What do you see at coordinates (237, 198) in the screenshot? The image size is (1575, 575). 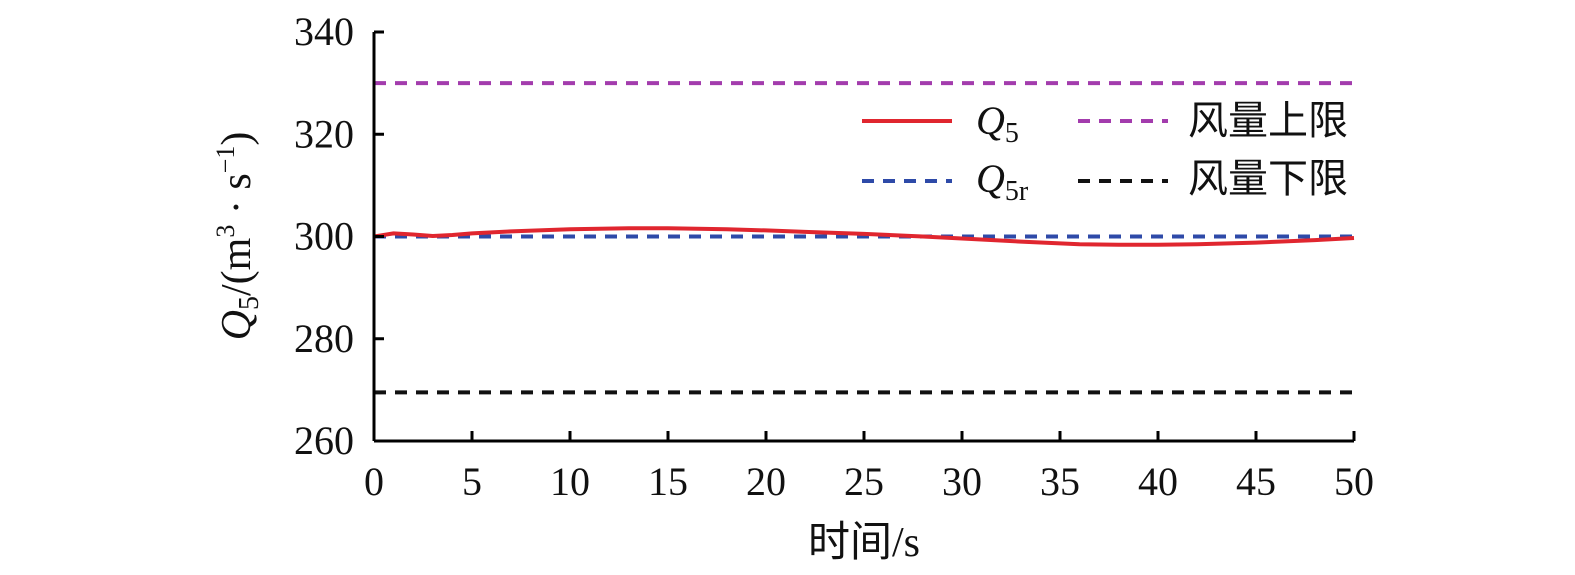 I see `y-axis-label-unit-b: · s` at bounding box center [237, 198].